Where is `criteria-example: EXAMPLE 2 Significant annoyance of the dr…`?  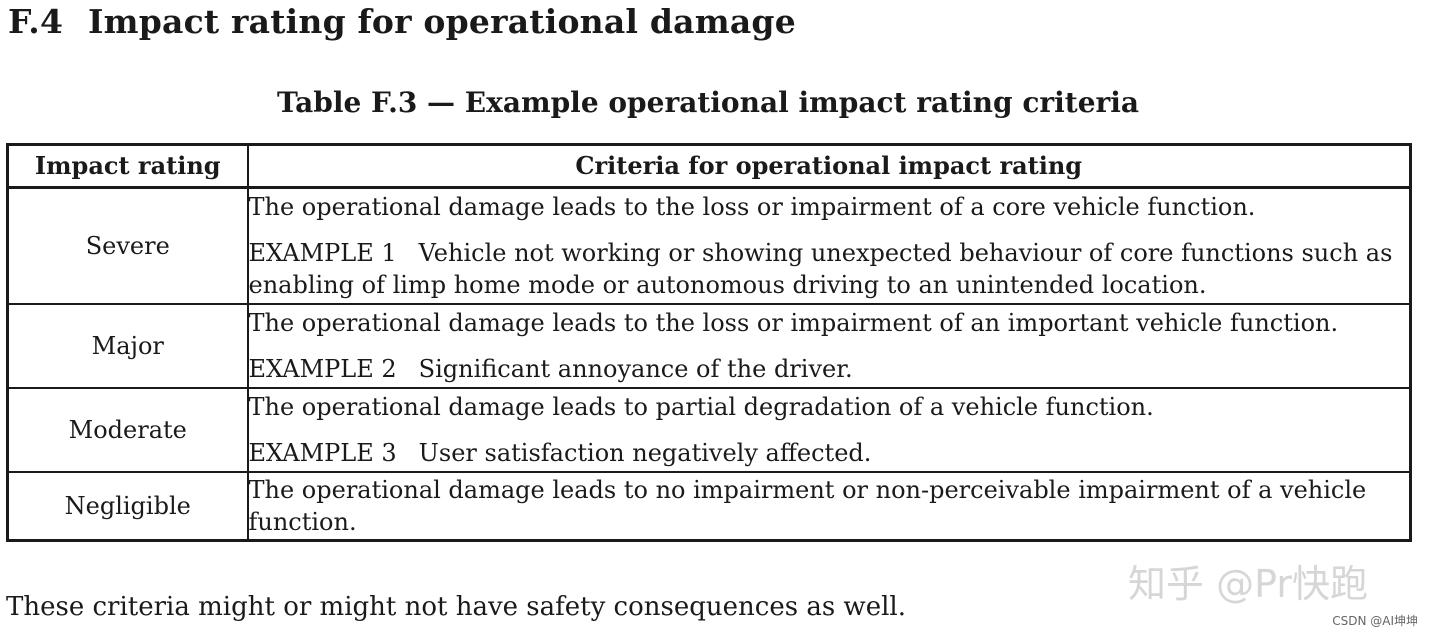 criteria-example: EXAMPLE 2 Significant annoyance of the dr… is located at coordinates (829, 369).